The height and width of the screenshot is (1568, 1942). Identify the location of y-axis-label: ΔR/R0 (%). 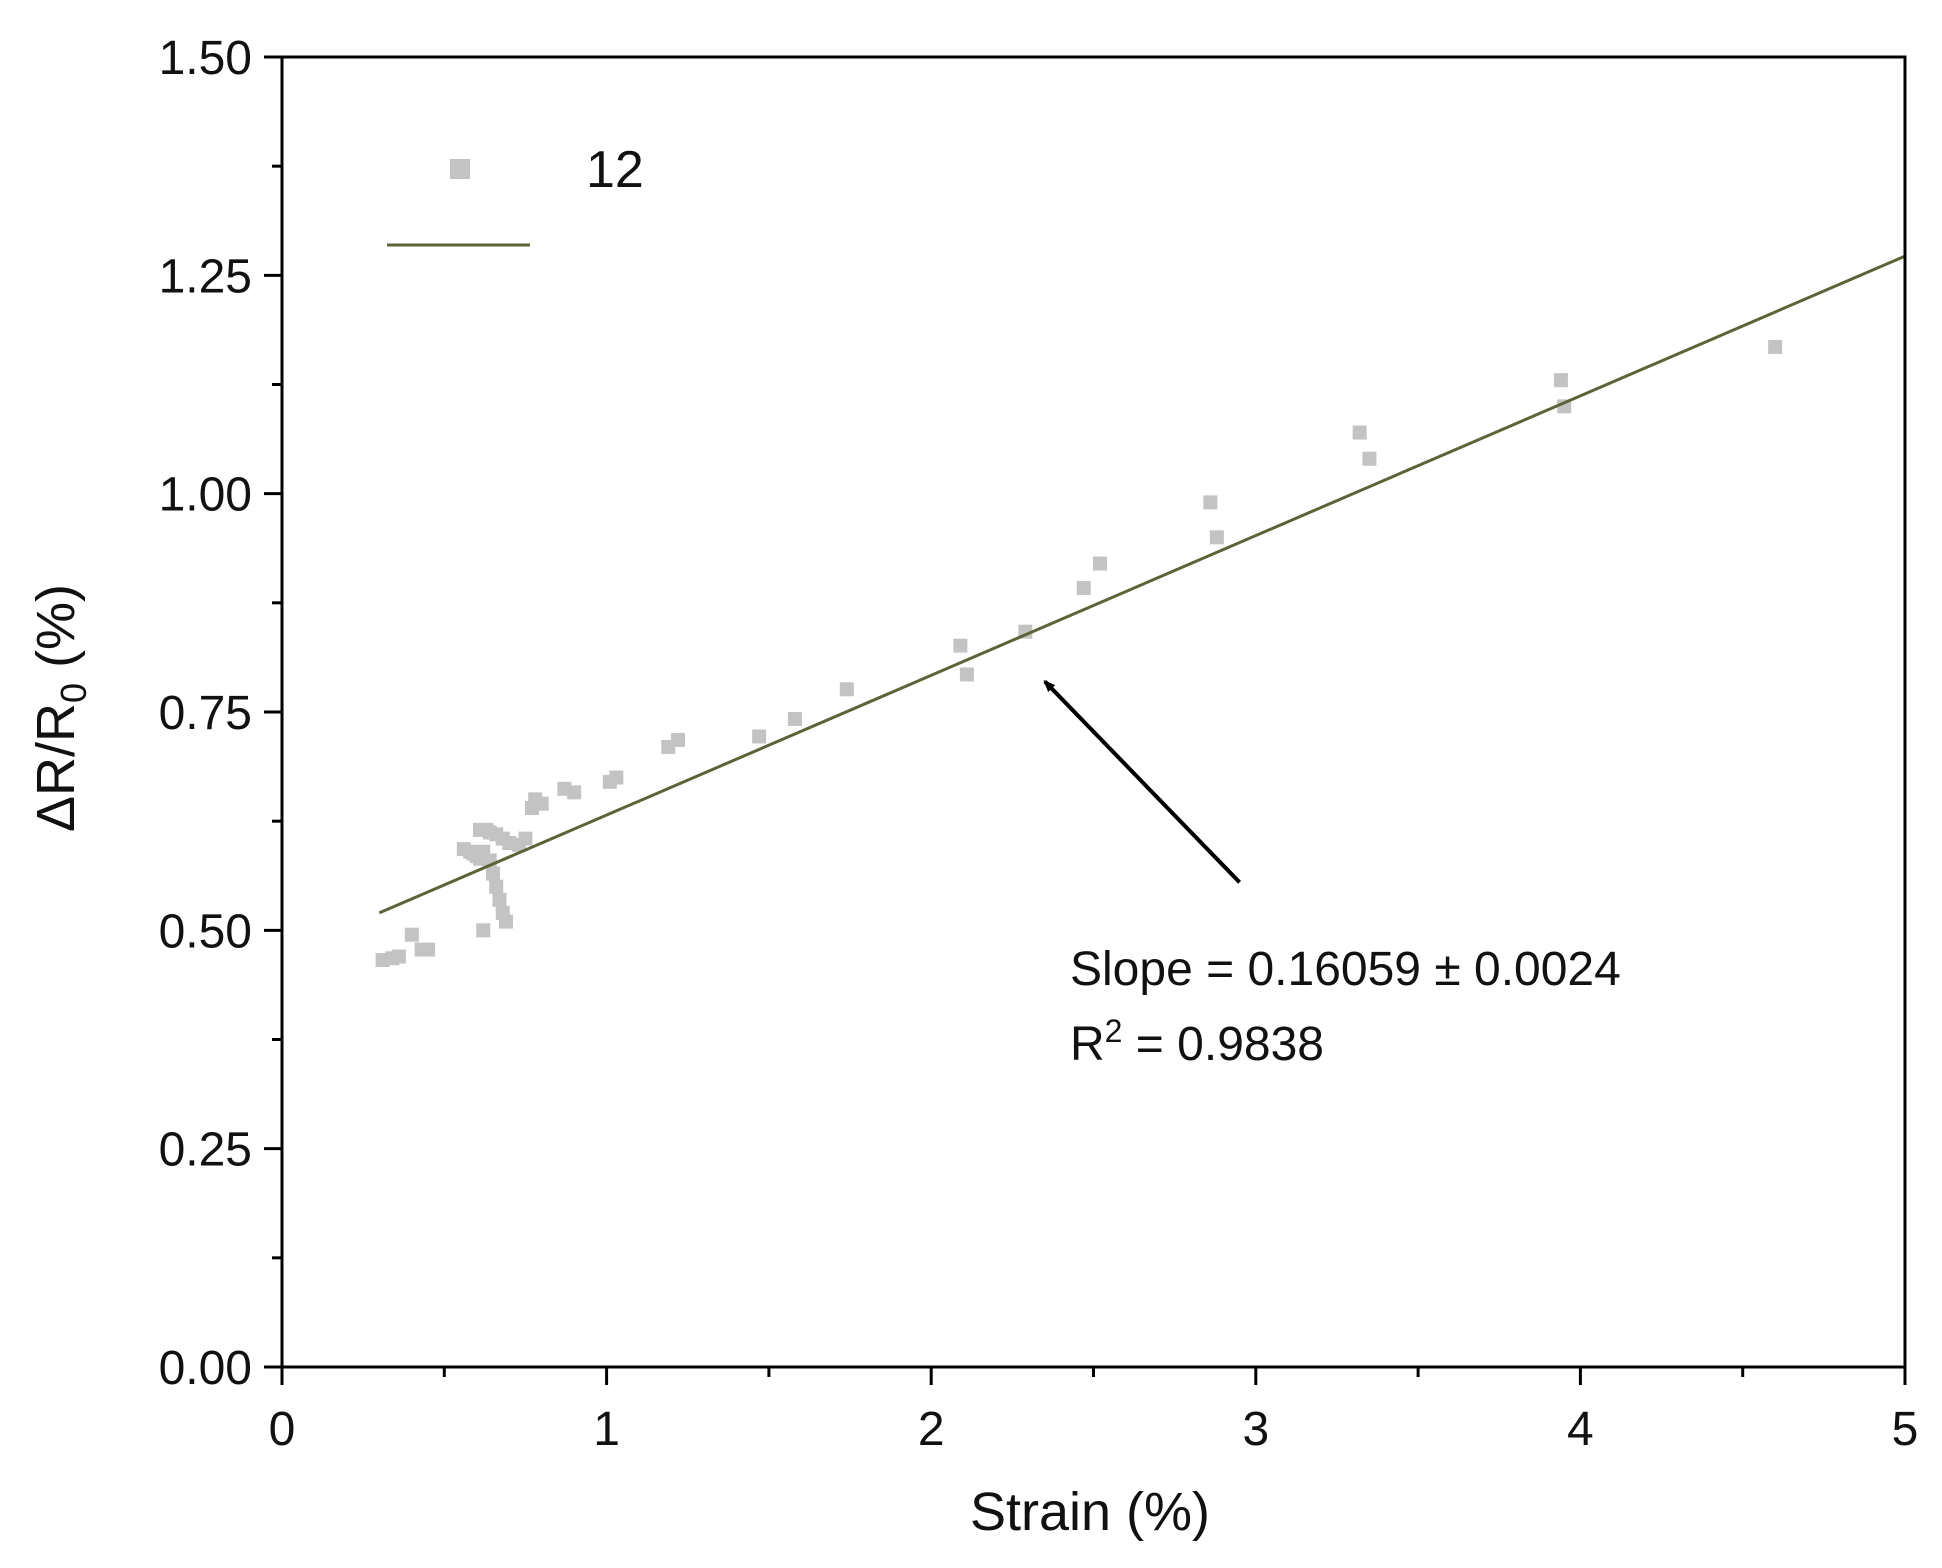
(60, 708).